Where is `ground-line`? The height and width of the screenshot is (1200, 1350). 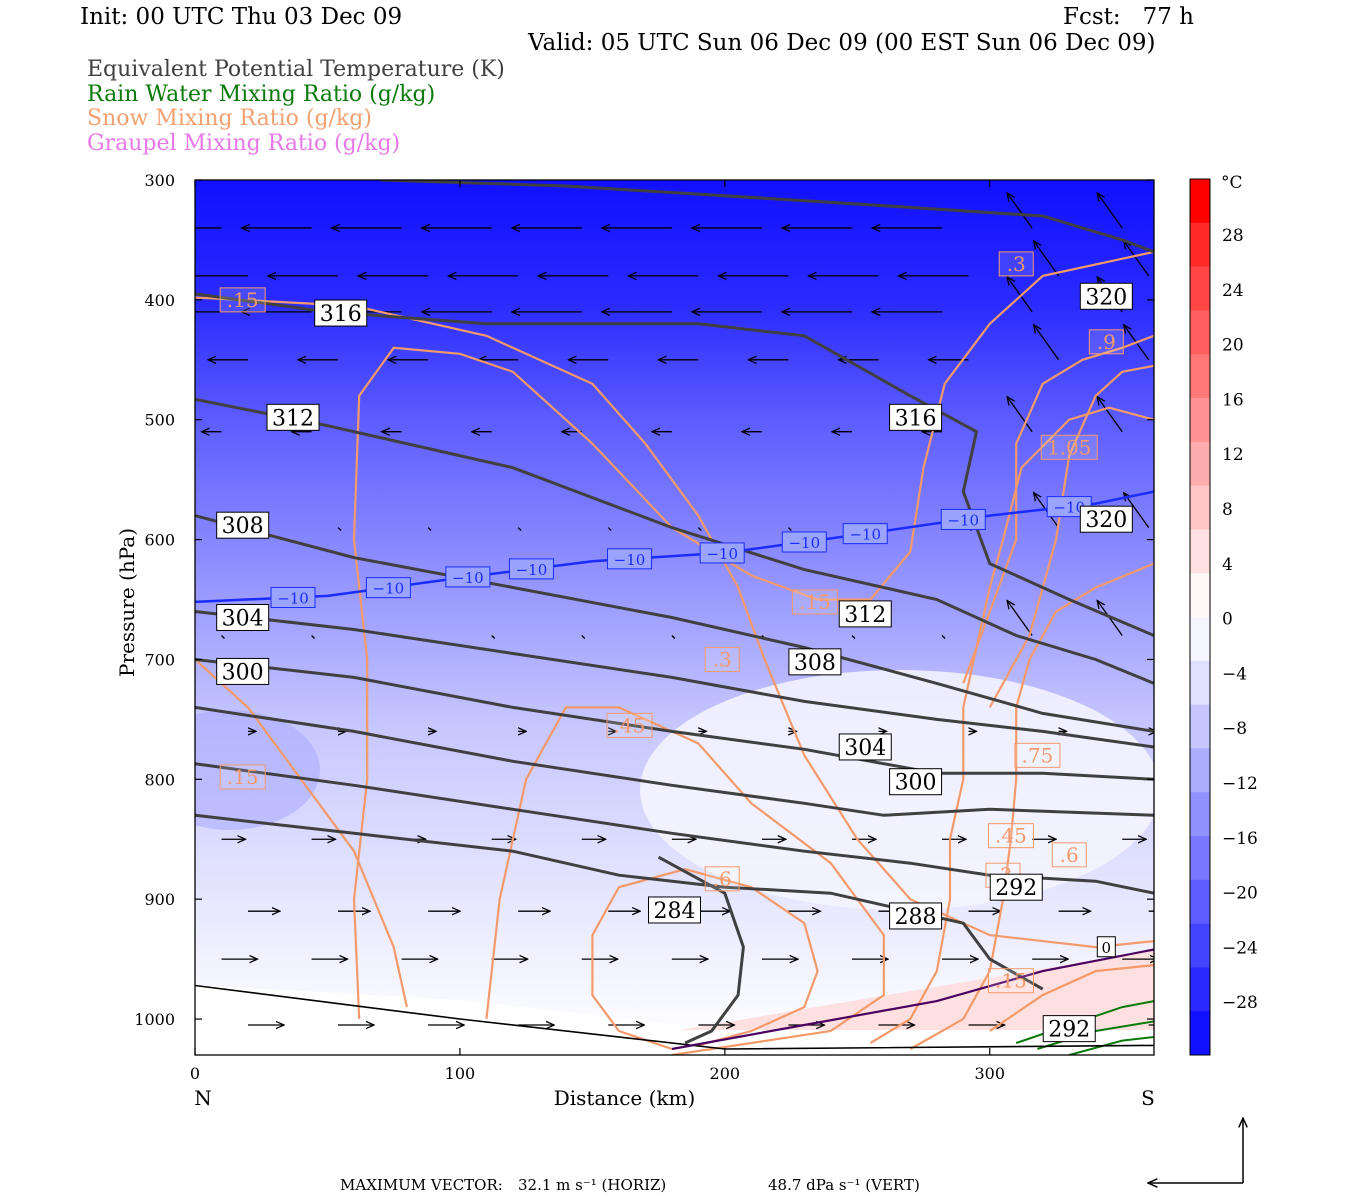 ground-line is located at coordinates (674, 1017).